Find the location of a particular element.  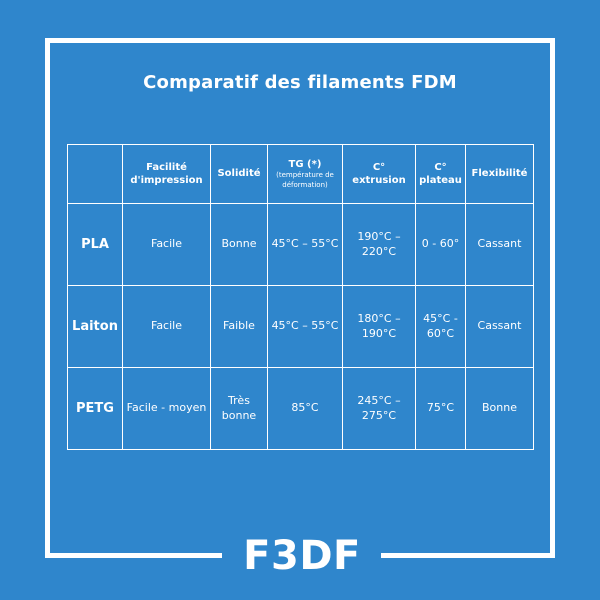

table-cell: Facile - moyen is located at coordinates (166, 408).